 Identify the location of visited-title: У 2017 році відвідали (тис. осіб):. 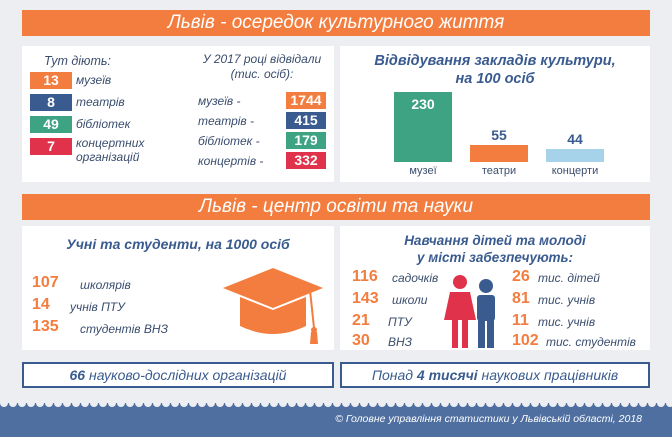
(262, 67).